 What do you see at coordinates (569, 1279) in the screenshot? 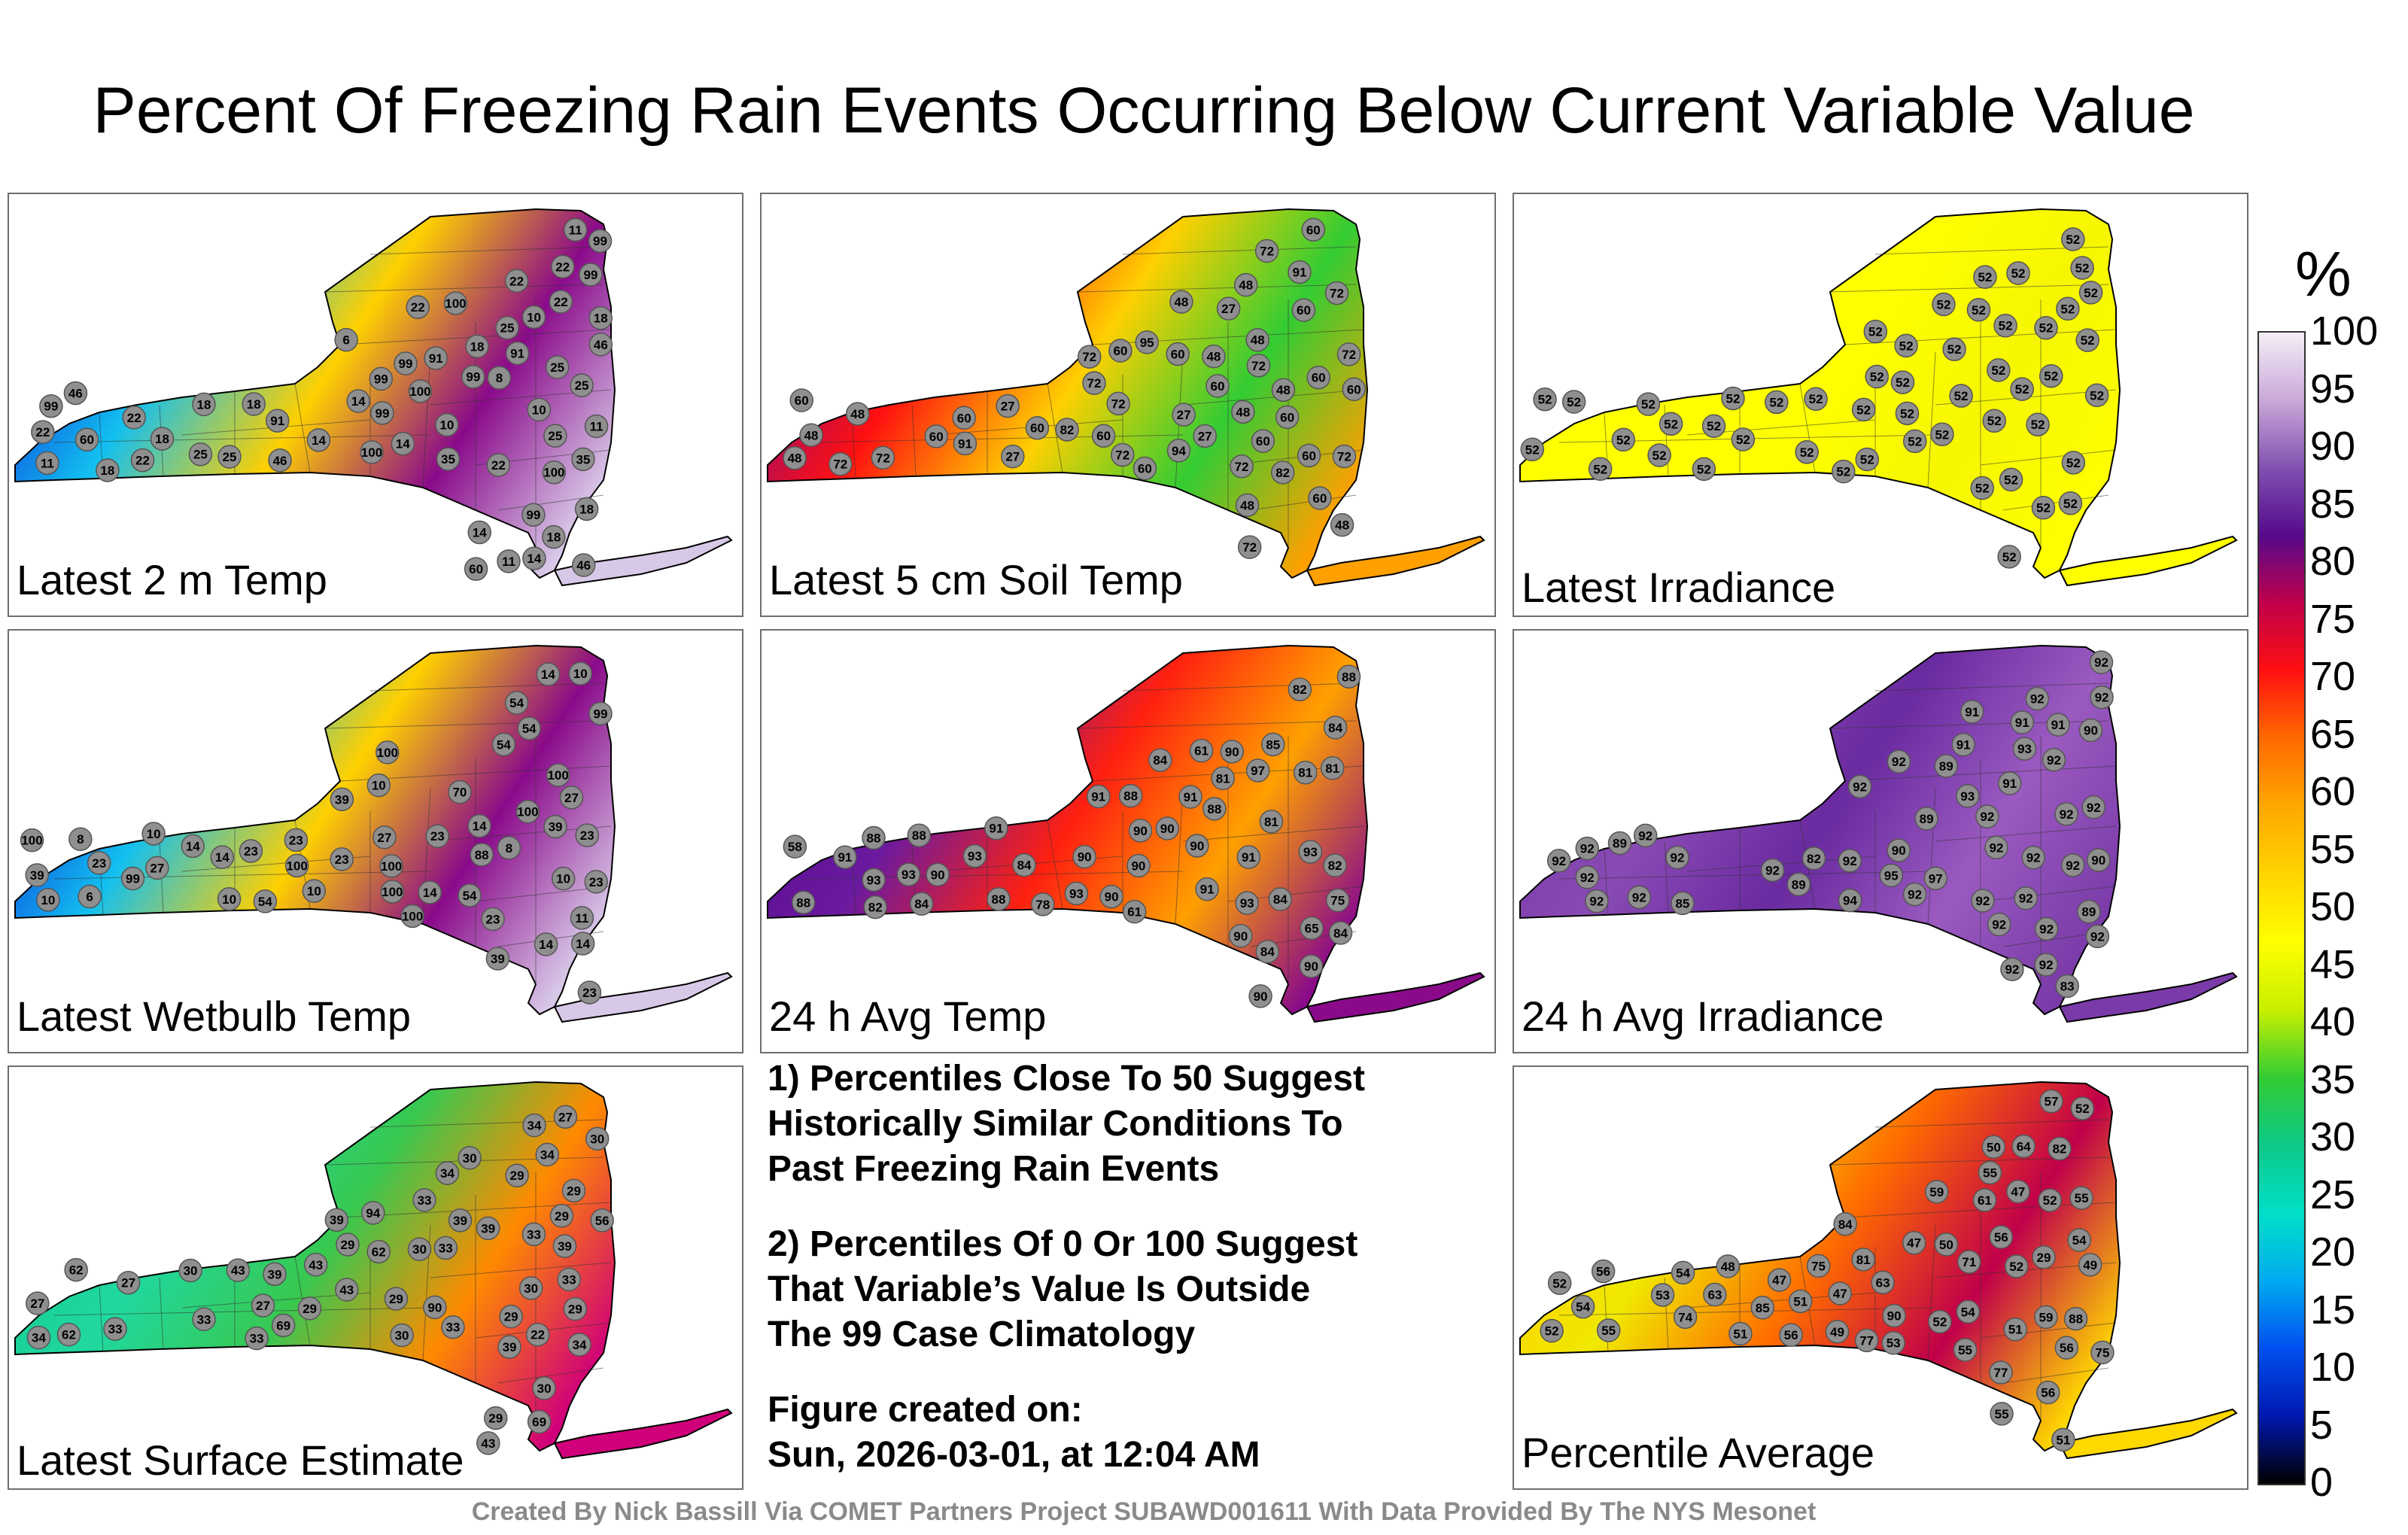
I see `station-marker: 33` at bounding box center [569, 1279].